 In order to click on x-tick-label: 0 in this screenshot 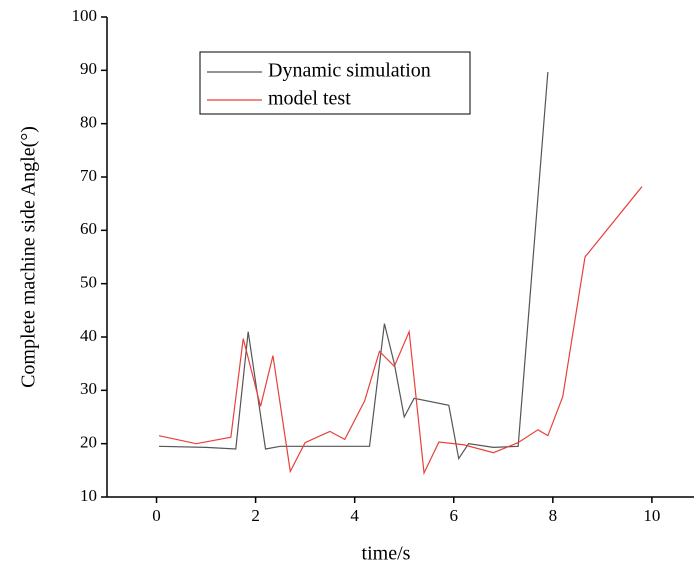, I will do `click(156, 515)`.